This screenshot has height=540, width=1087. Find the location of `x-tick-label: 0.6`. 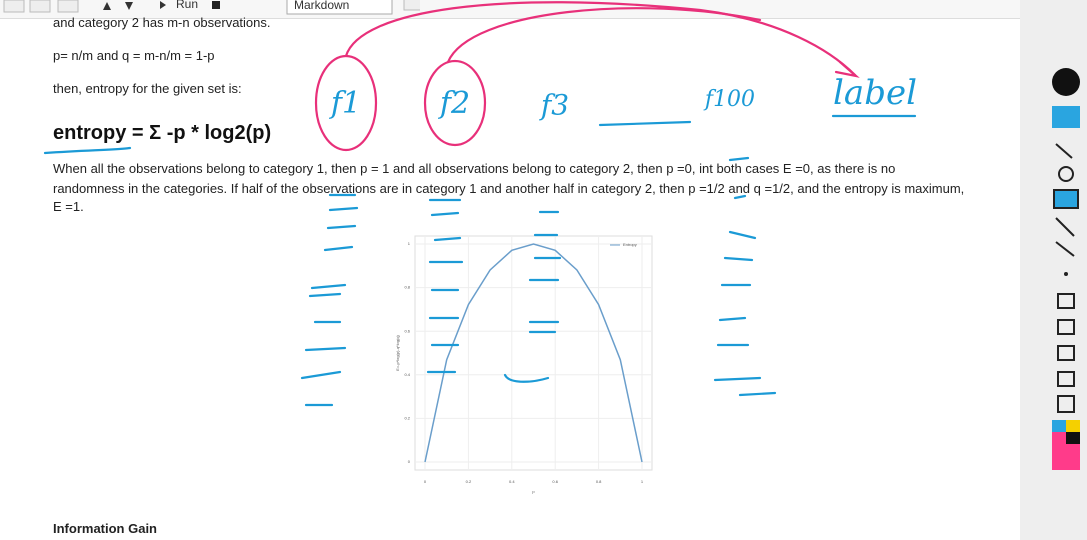

x-tick-label: 0.6 is located at coordinates (555, 481).